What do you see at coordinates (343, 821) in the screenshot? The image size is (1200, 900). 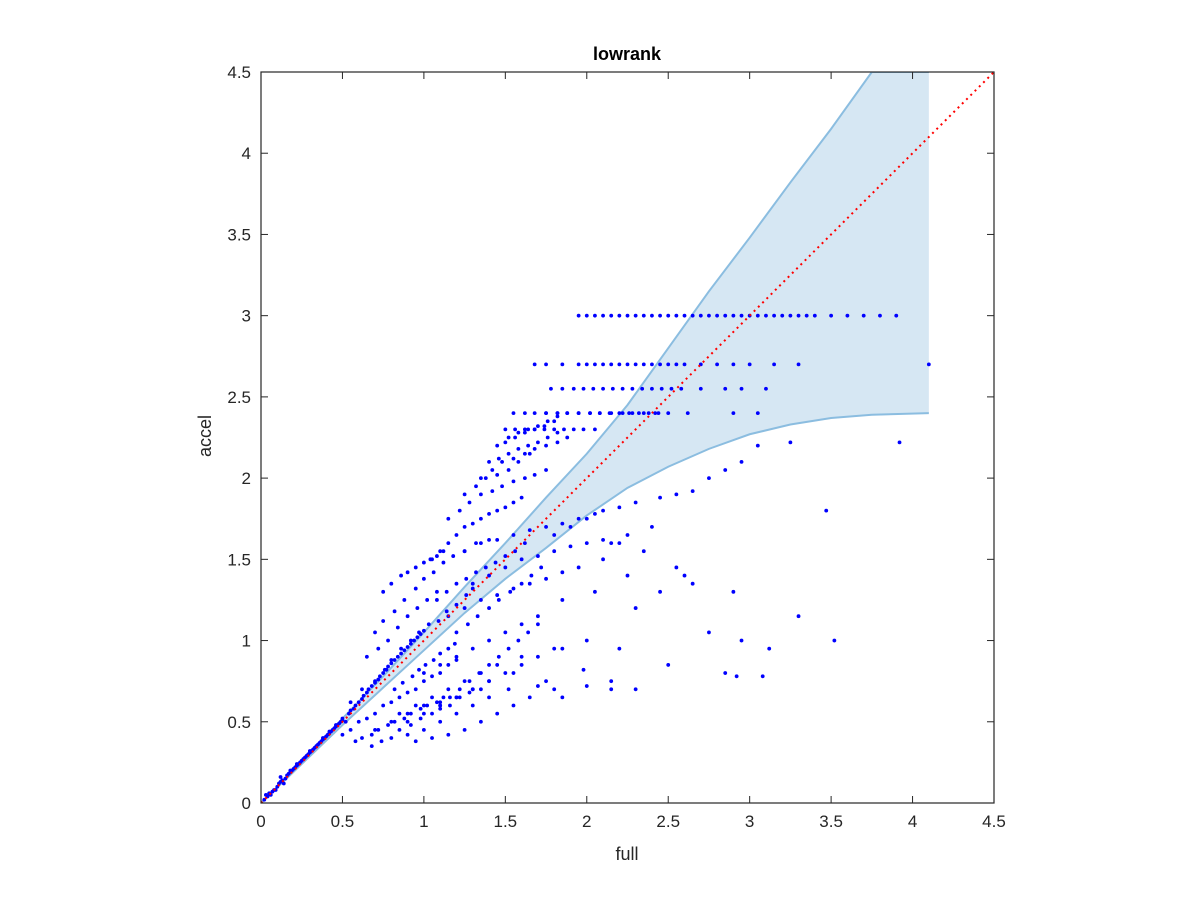 I see `x-tick-label: 0.5` at bounding box center [343, 821].